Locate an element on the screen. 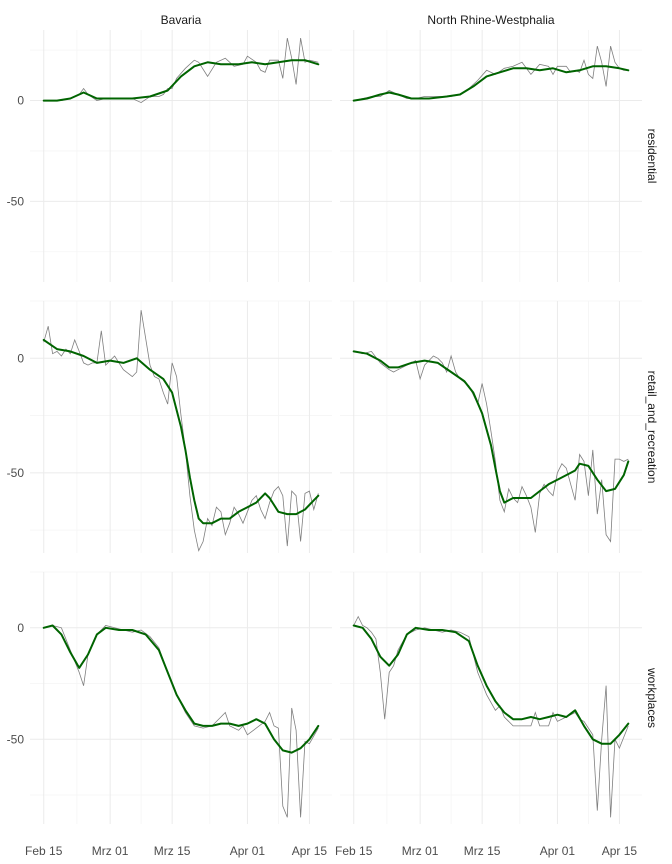  row-strip-label: retail_and_recreation is located at coordinates (652, 427).